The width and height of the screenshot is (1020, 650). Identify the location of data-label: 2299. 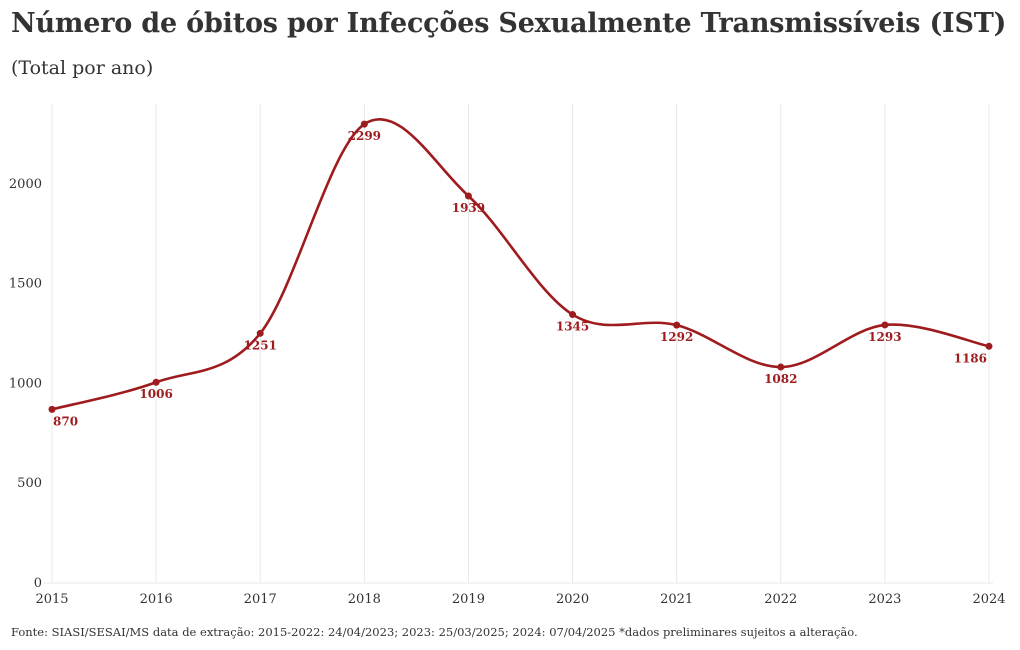
(364, 136).